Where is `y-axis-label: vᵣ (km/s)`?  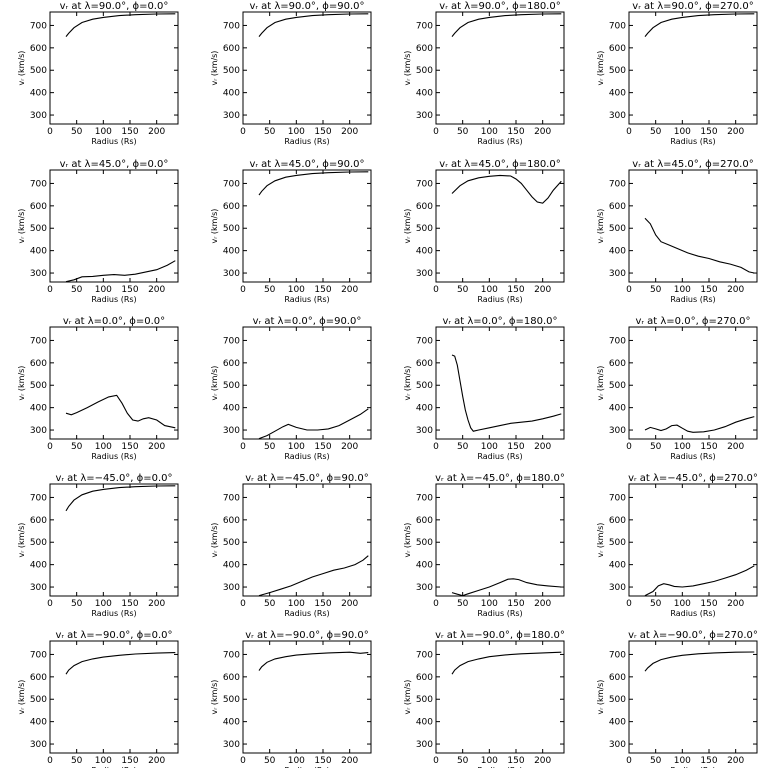 y-axis-label: vᵣ (km/s) is located at coordinates (600, 540).